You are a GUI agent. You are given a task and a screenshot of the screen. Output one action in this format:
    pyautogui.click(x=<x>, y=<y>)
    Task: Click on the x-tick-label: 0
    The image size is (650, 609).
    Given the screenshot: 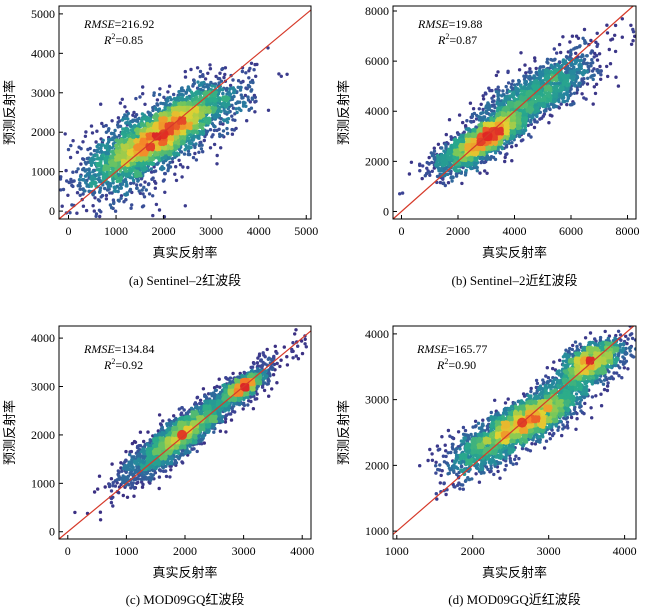 What is the action you would take?
    pyautogui.click(x=69, y=231)
    